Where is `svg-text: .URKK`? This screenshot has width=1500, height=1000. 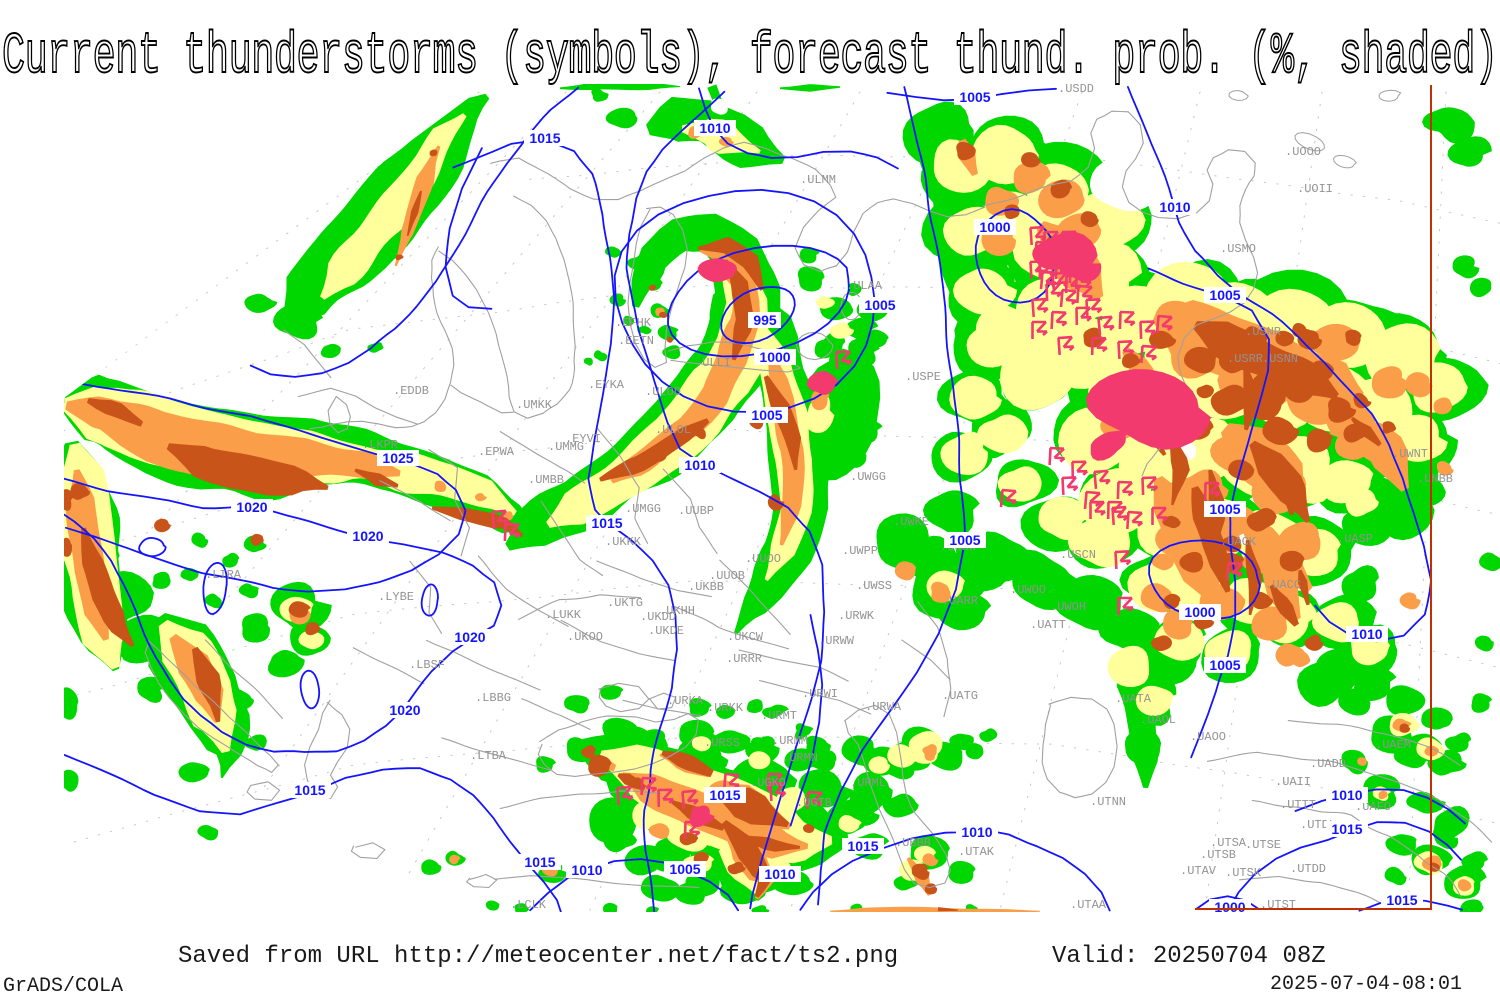
svg-text: .URKK is located at coordinates (725, 708).